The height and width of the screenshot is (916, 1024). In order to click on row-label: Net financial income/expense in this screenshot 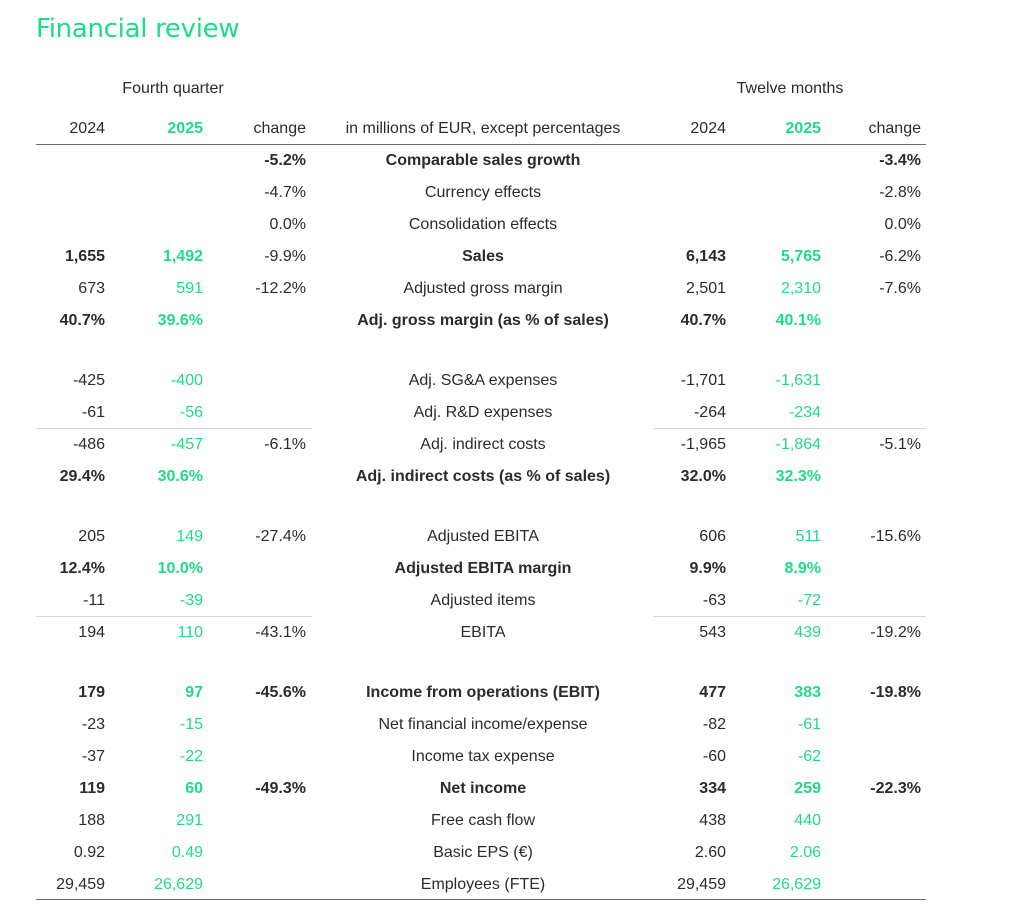, I will do `click(483, 724)`.